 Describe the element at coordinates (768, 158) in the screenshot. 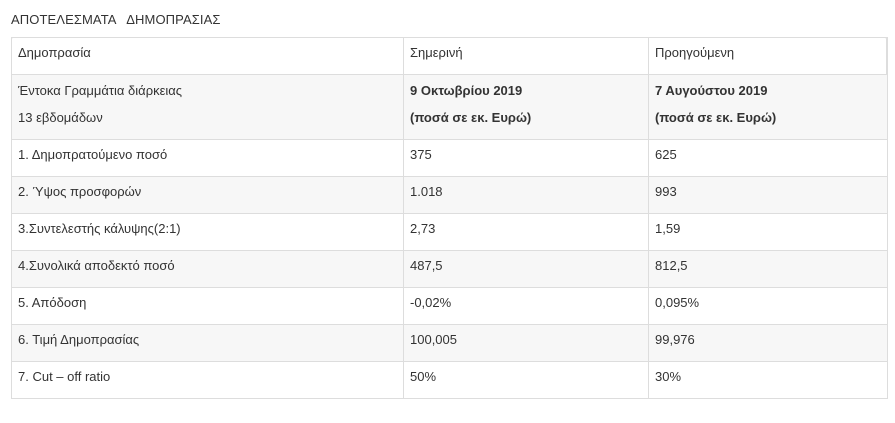

I see `row-previous: 625` at that location.